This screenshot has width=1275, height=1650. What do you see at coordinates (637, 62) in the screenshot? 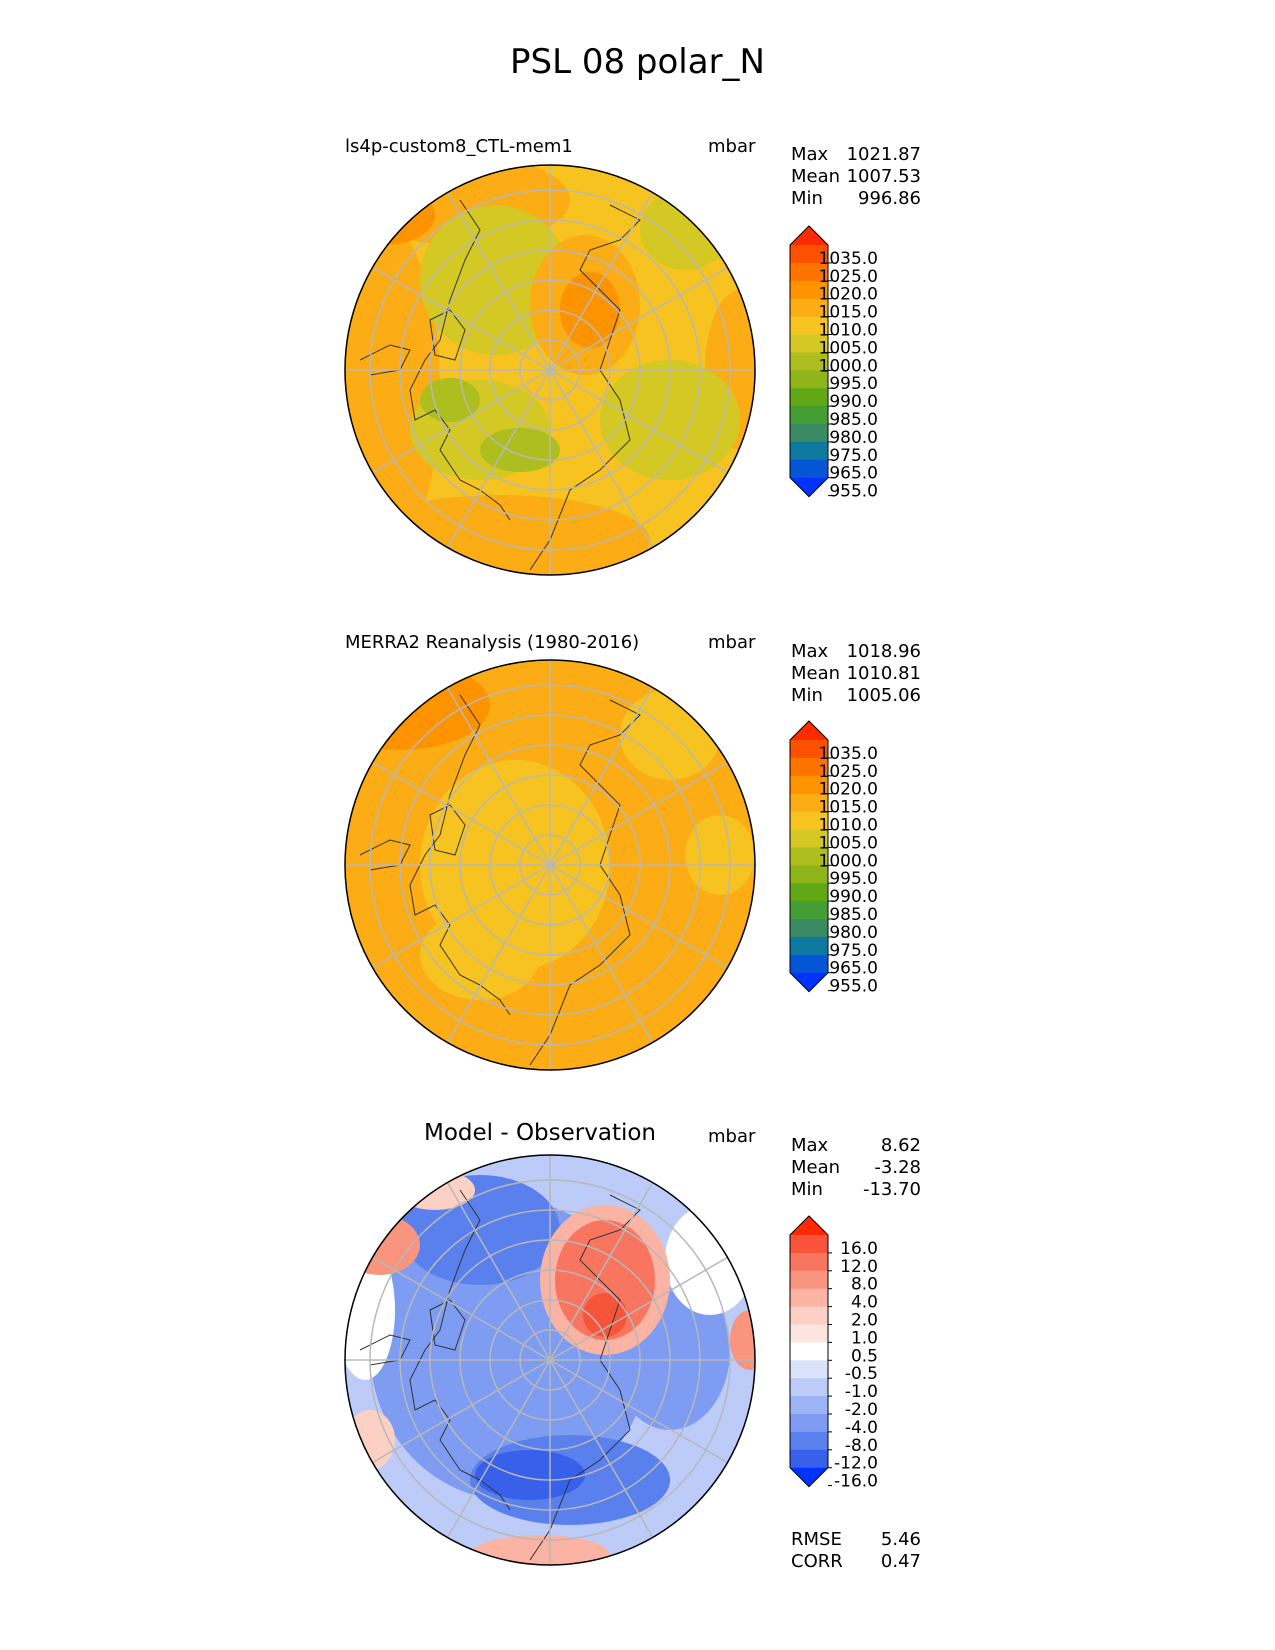
I see `figure-title: PSL 08 polar_N` at bounding box center [637, 62].